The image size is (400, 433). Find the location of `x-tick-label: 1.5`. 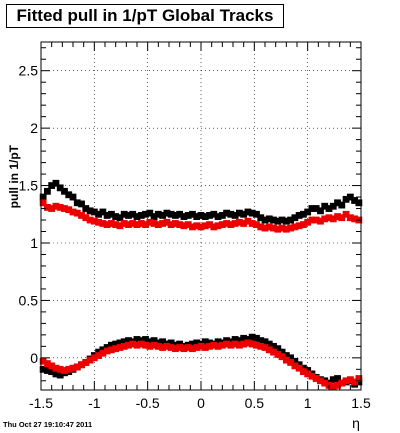

x-tick-label: 1.5 is located at coordinates (361, 403).